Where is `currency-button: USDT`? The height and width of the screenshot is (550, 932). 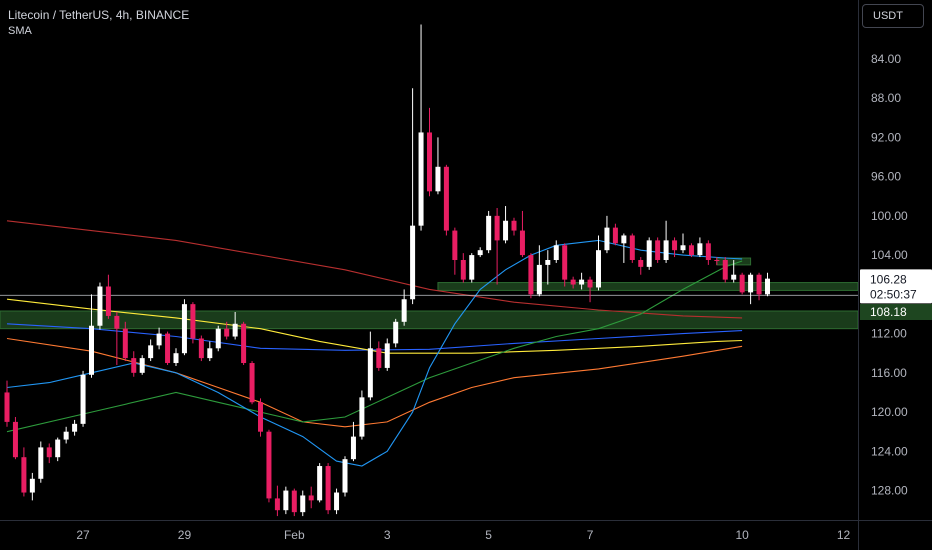 currency-button: USDT is located at coordinates (893, 16).